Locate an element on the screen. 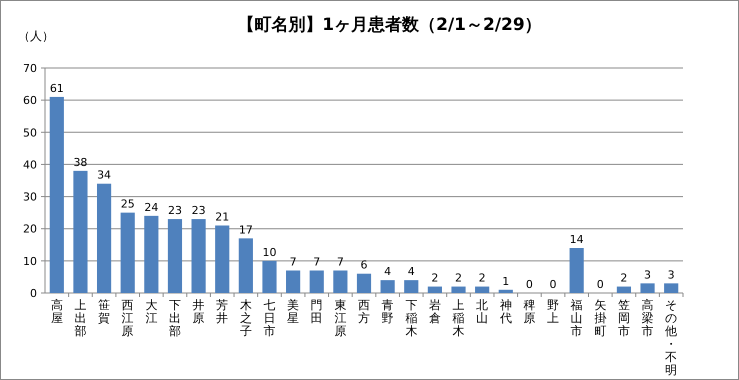 This screenshot has width=739, height=380. y-tick-label: 70 is located at coordinates (30, 68).